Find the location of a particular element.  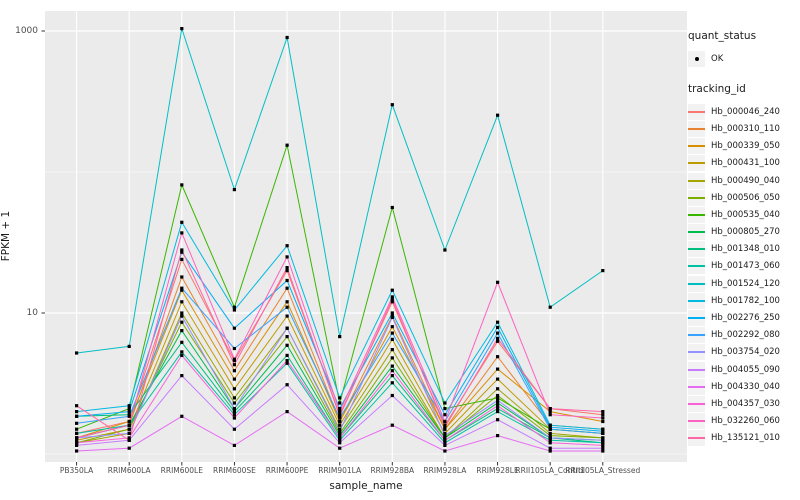

legend-item-label: Hb_001782_100 is located at coordinates (745, 300).